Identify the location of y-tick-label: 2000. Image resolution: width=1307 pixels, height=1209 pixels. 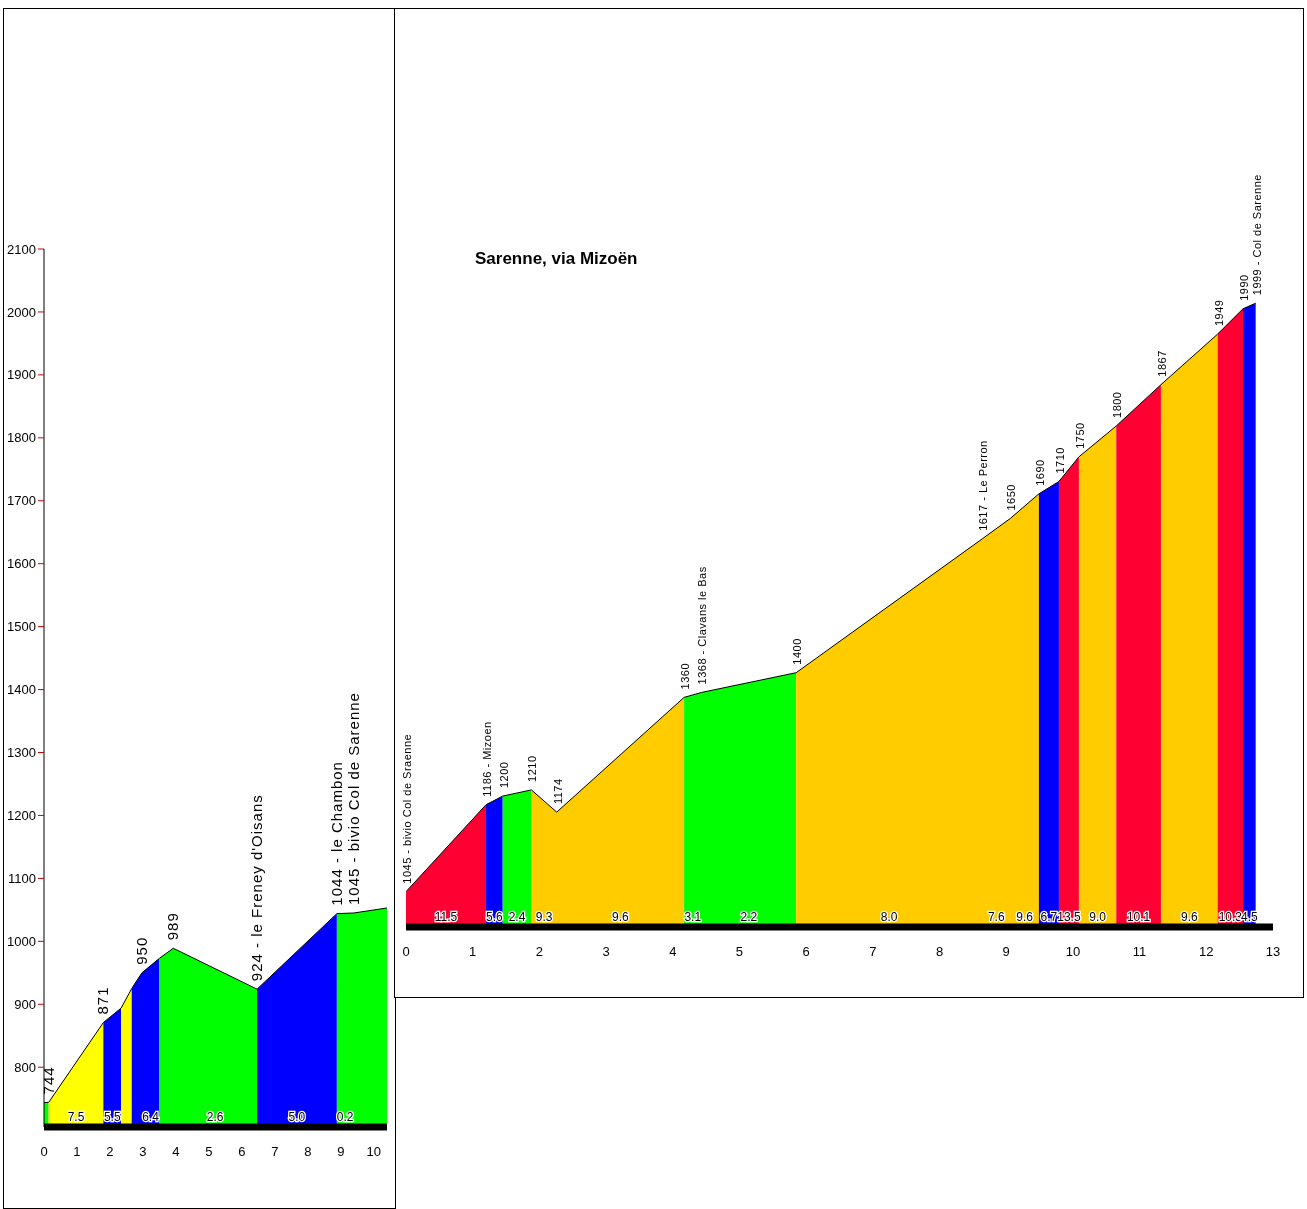
(21, 312).